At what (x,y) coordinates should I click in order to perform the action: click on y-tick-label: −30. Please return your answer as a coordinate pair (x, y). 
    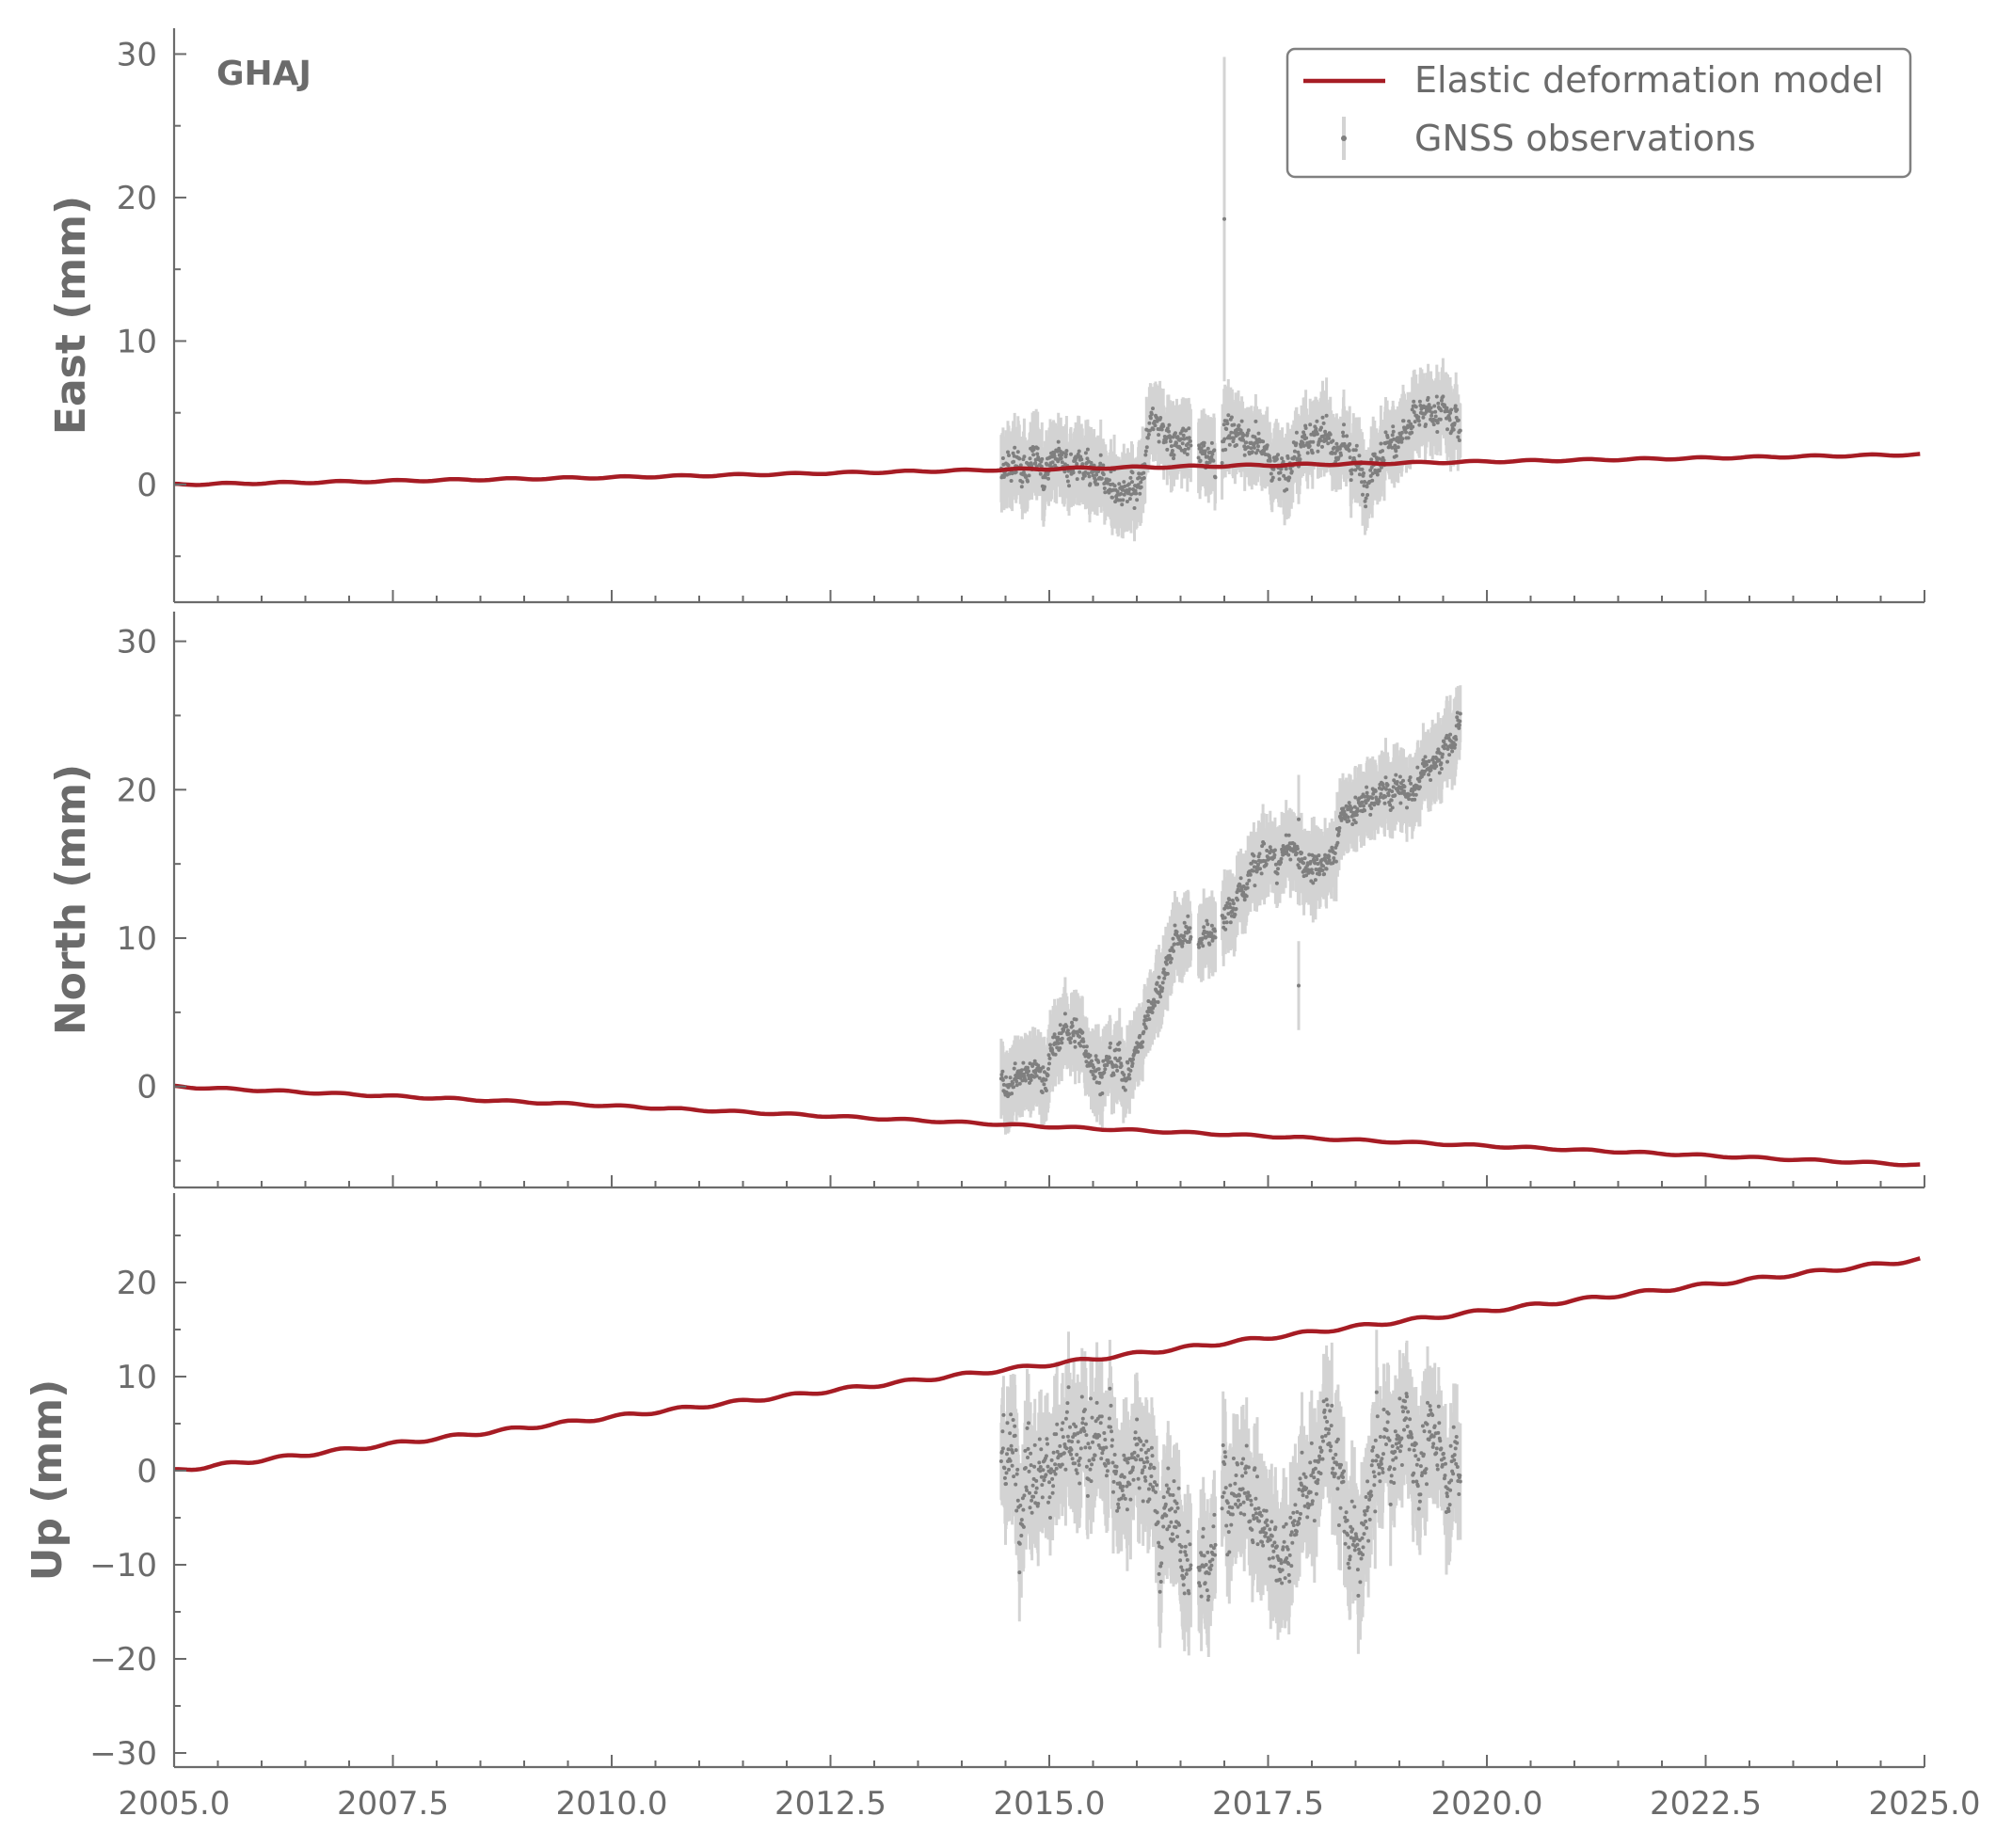
    Looking at the image, I should click on (123, 1754).